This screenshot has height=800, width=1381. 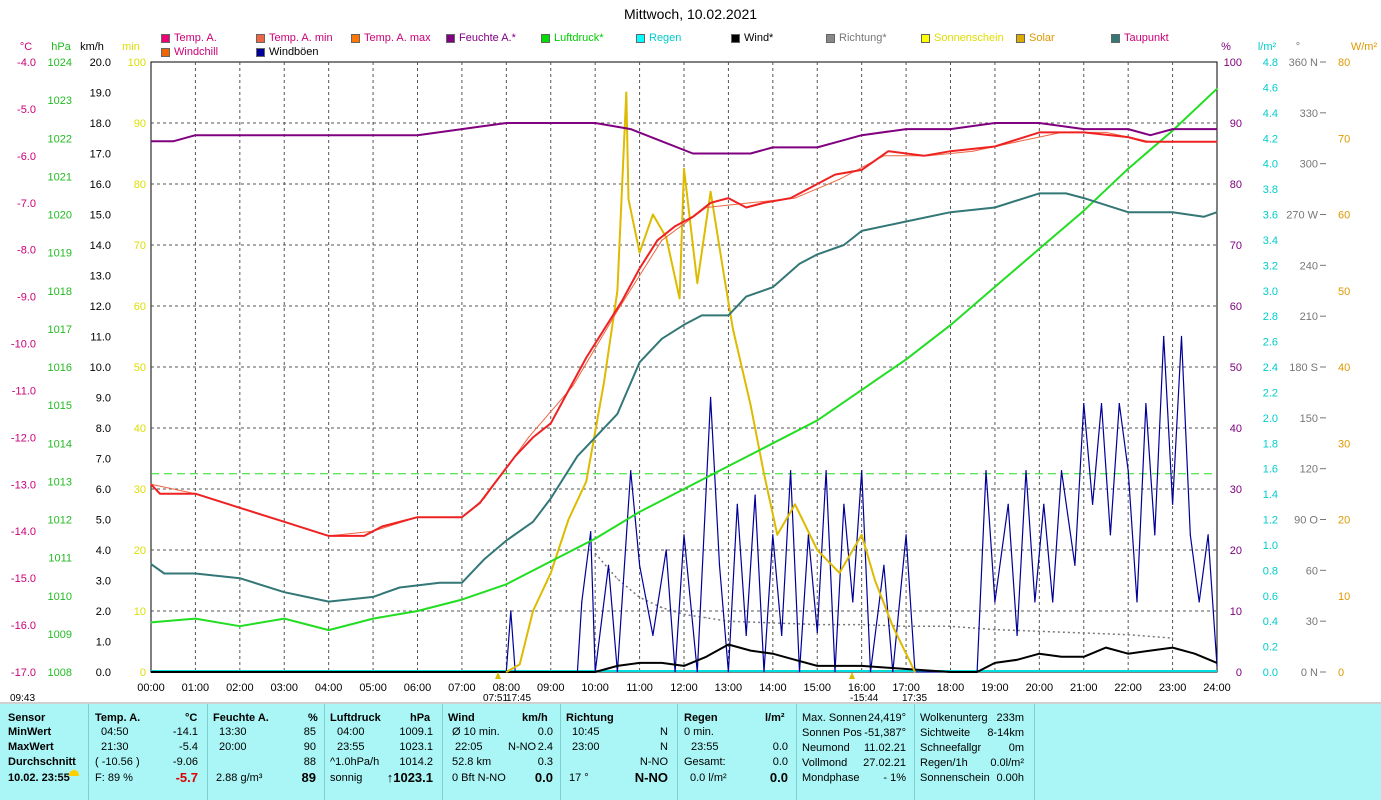 I want to click on tick-label-pressure: 1008, so click(x=60, y=673).